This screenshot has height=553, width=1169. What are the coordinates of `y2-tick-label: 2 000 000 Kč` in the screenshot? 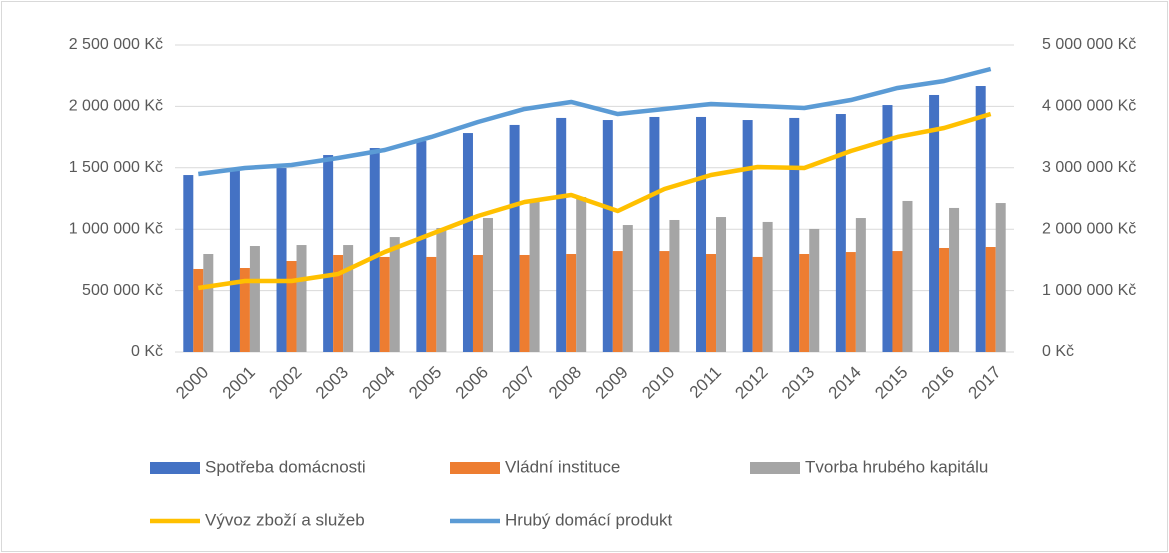 It's located at (1089, 228).